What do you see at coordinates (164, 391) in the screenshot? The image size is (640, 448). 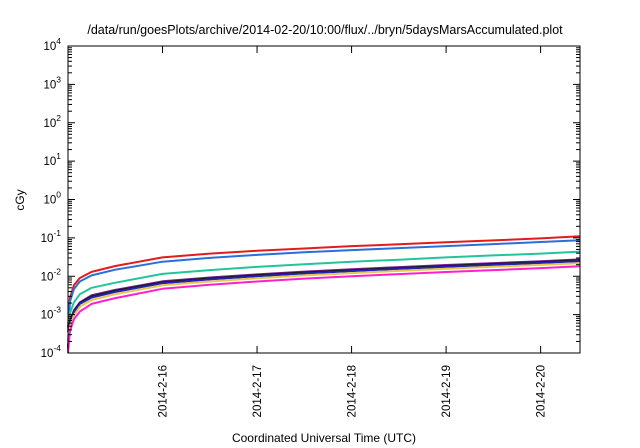 I see `x-tick-label: 2014-2-16` at bounding box center [164, 391].